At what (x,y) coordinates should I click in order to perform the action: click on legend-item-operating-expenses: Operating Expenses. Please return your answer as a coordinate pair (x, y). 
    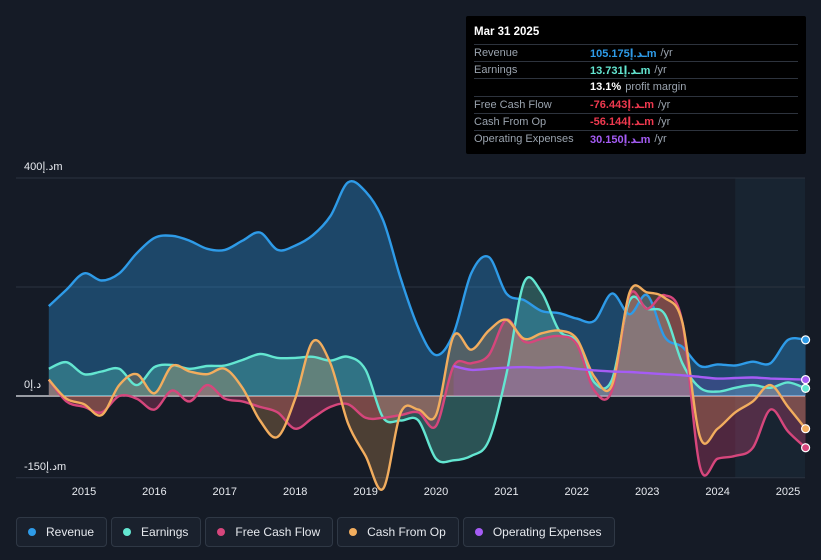
    Looking at the image, I should click on (538, 532).